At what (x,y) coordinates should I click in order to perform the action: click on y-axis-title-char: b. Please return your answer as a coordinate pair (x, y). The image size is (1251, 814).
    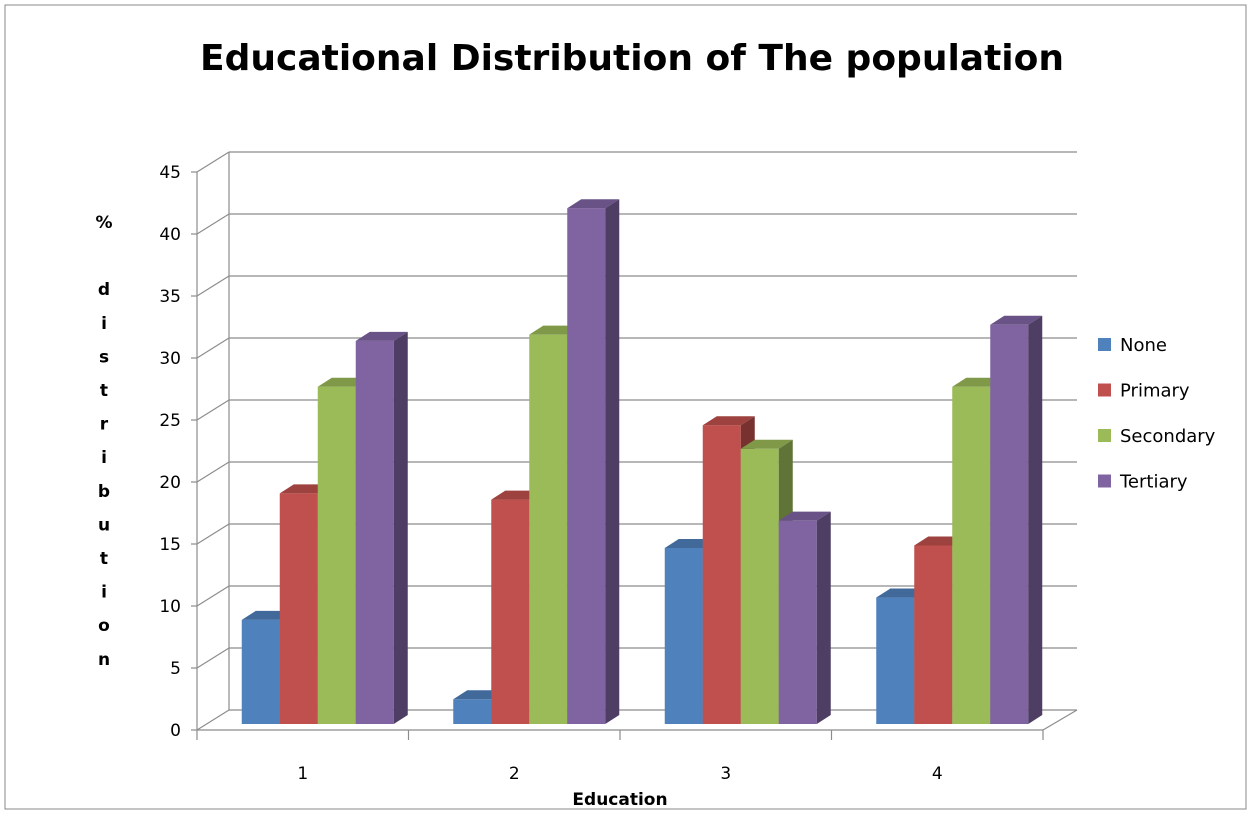
    Looking at the image, I should click on (104, 492).